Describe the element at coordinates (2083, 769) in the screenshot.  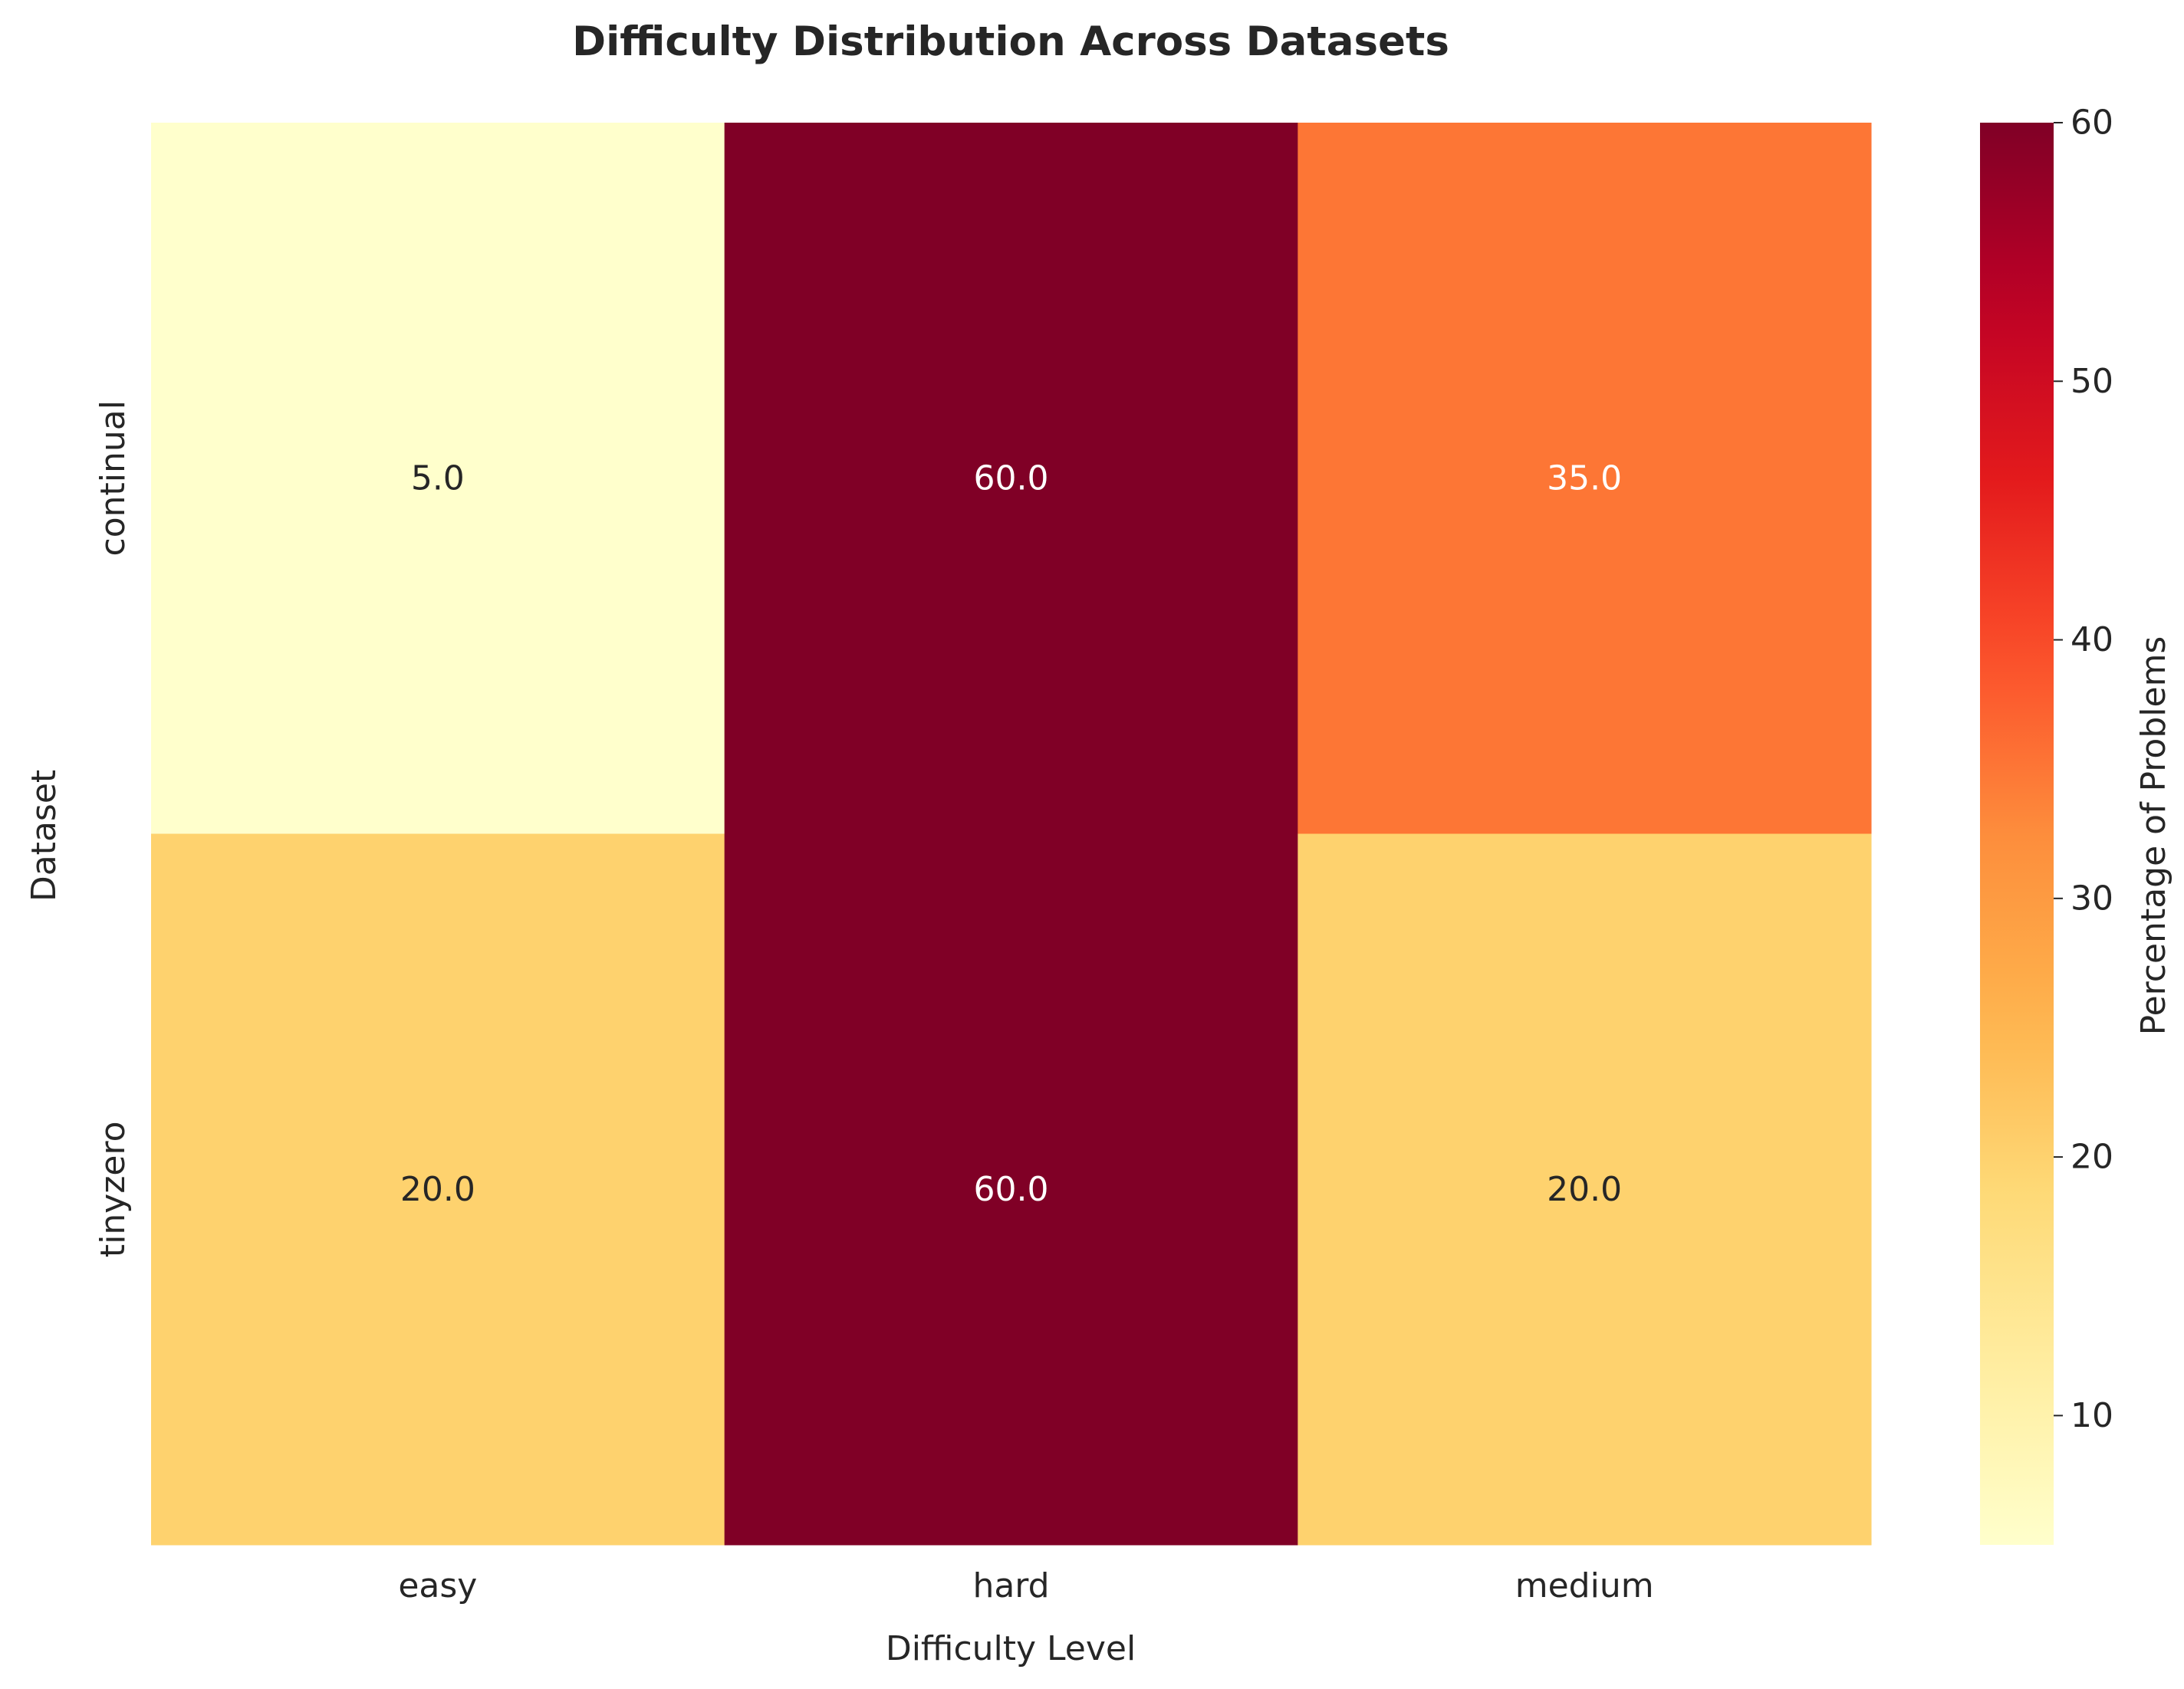
I see `colorbar-ticks: 10 20 30 40 50 60` at that location.